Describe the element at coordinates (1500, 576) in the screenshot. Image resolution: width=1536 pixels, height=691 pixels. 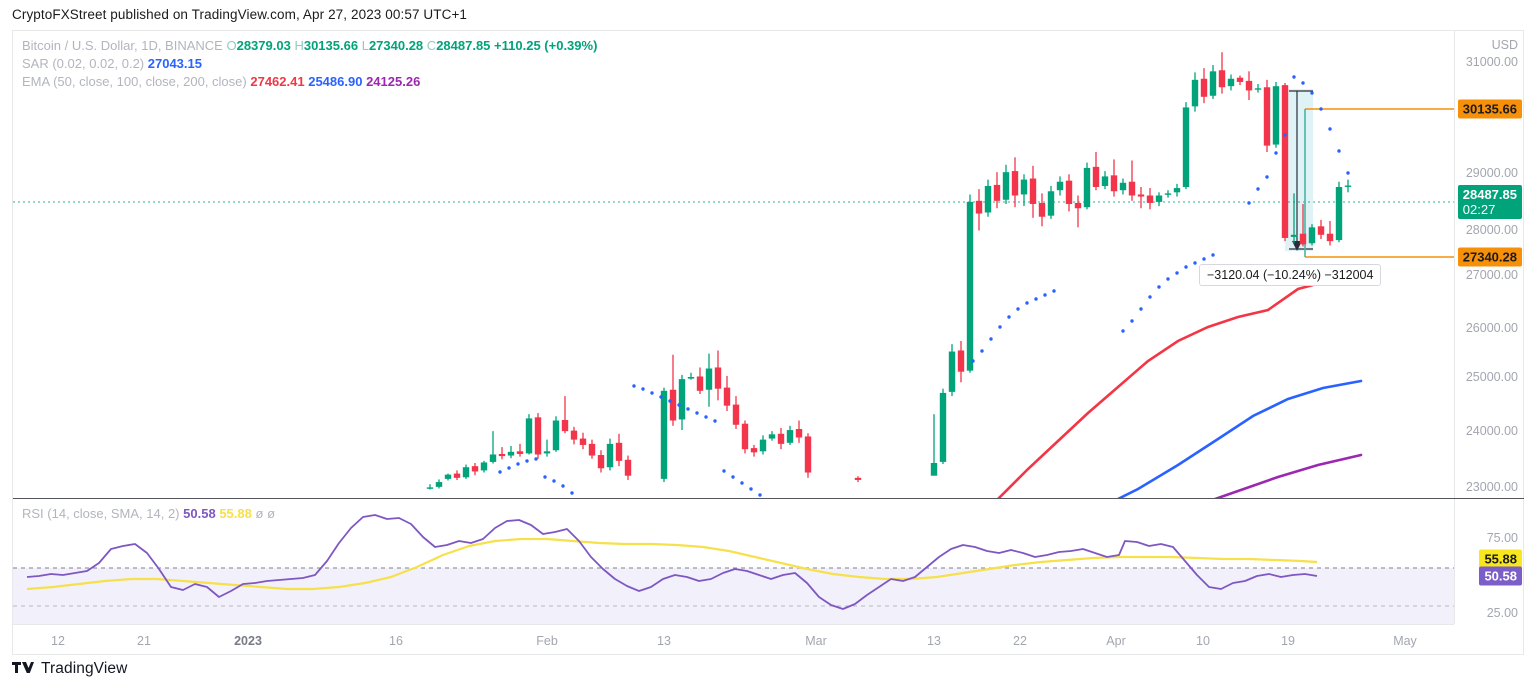
I see `rsi-value-tag: 50.58` at that location.